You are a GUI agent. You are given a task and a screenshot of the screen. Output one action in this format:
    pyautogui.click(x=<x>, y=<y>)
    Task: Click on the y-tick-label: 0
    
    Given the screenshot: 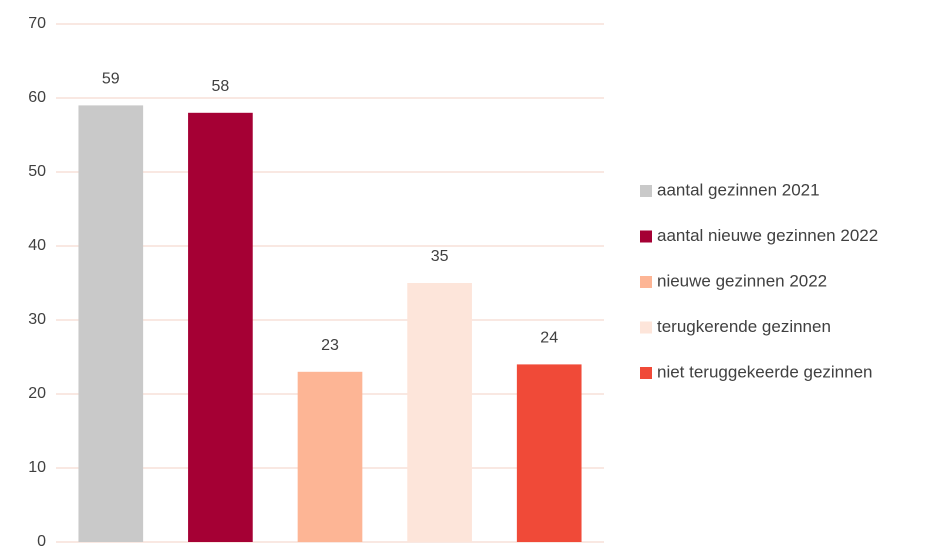 What is the action you would take?
    pyautogui.click(x=41, y=541)
    